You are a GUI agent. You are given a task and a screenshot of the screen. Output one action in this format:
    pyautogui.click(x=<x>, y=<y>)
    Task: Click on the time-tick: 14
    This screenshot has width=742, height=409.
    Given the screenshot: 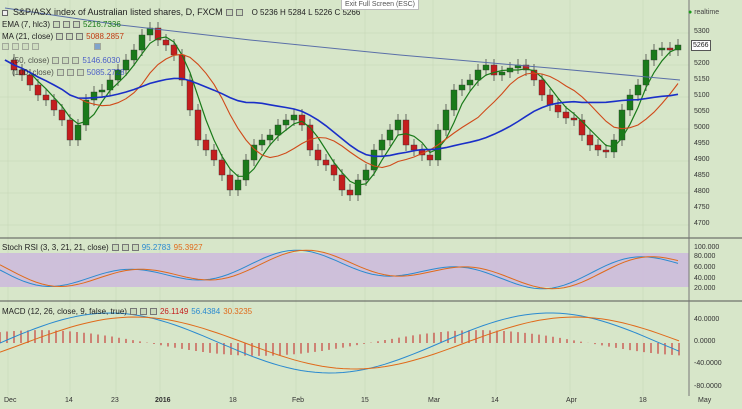 What is the action you would take?
    pyautogui.click(x=69, y=400)
    